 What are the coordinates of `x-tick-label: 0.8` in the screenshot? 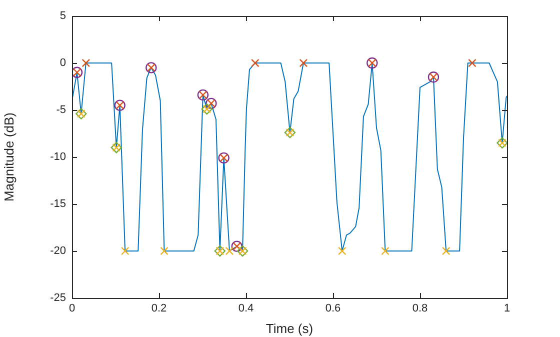 It's located at (420, 308).